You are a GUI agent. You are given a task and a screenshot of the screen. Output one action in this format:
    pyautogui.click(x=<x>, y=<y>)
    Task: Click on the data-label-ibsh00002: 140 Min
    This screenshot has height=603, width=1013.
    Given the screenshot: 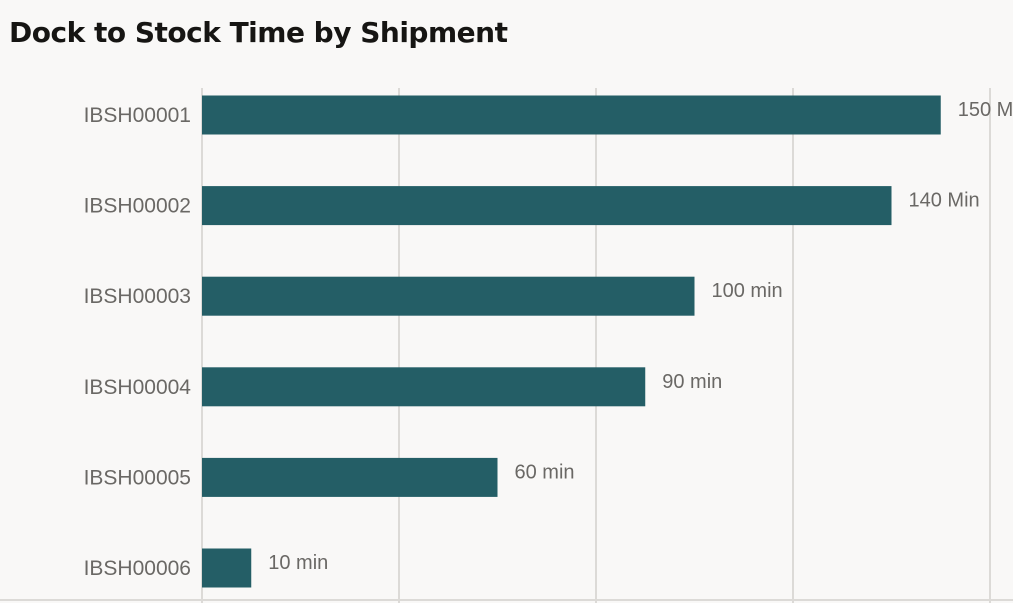 What is the action you would take?
    pyautogui.click(x=944, y=201)
    